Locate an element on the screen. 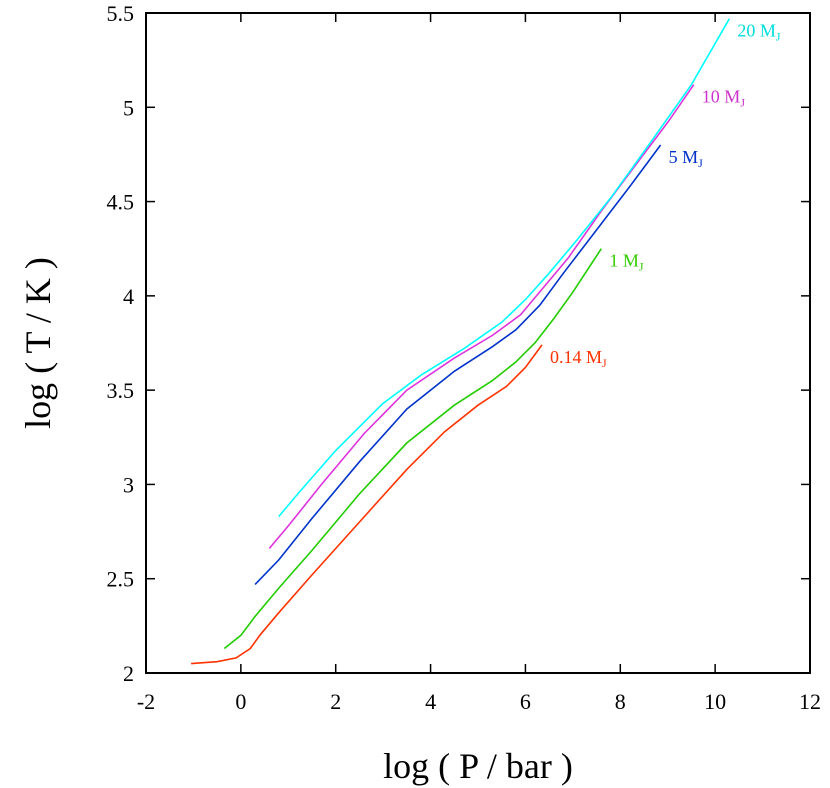  series-label: 5 MJ is located at coordinates (686, 158).